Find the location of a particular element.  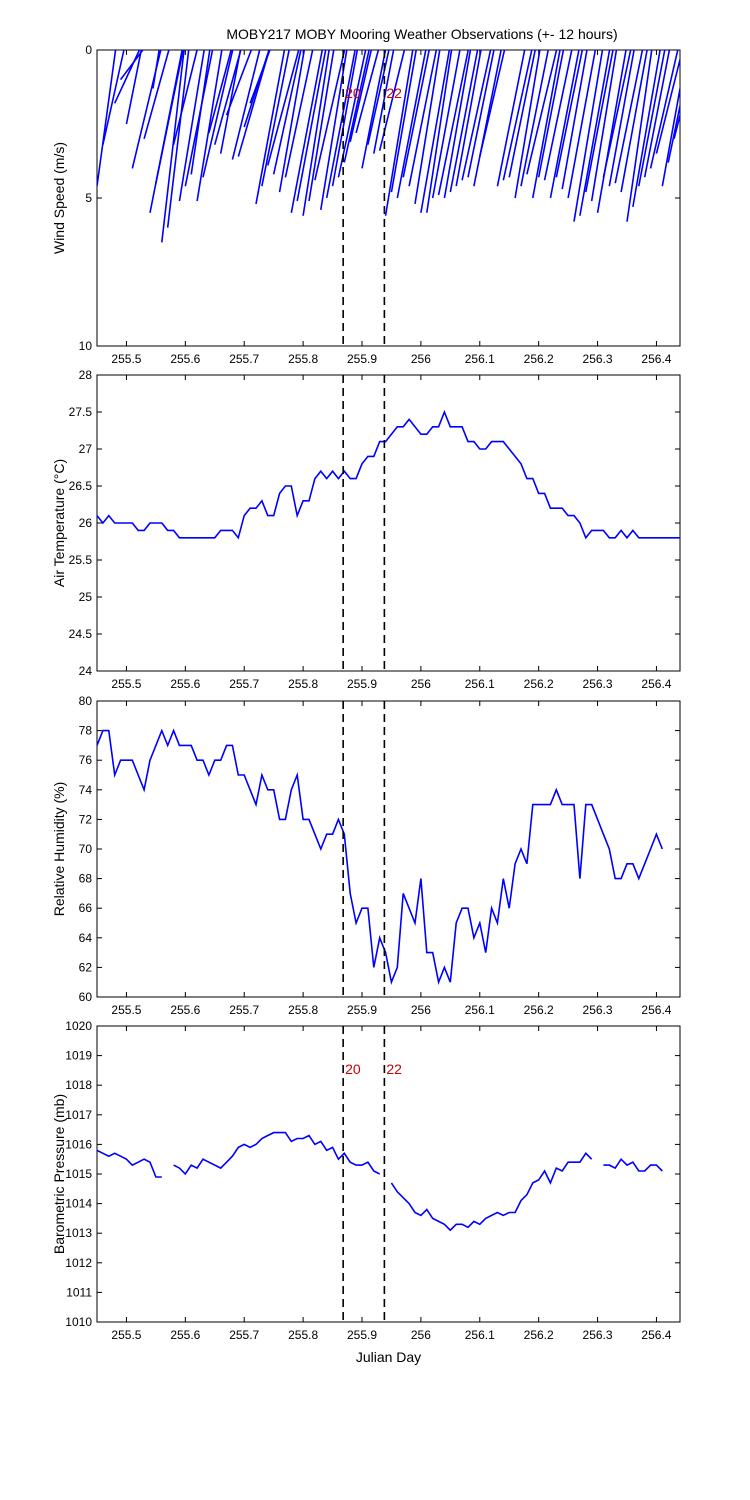

pressure-xtick-label: 255.6 is located at coordinates (185, 1335).